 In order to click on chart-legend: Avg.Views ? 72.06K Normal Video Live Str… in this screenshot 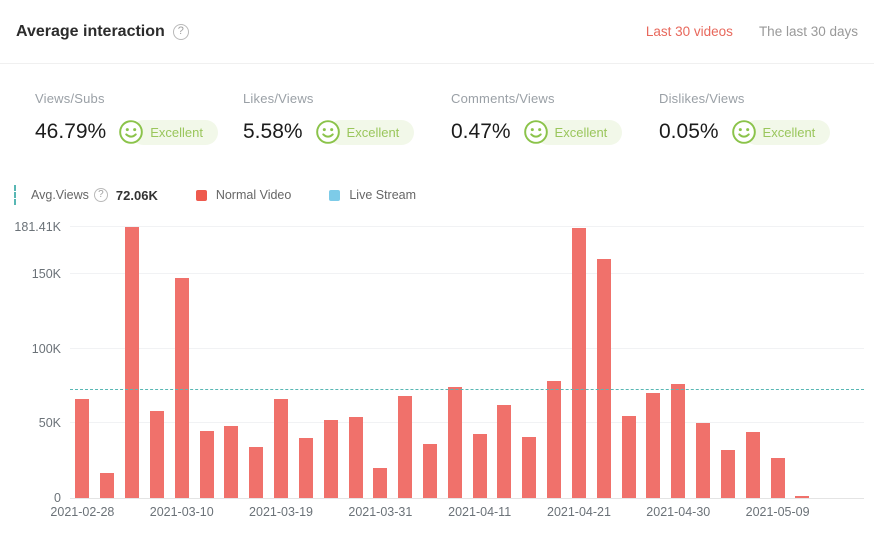, I will do `click(444, 195)`.